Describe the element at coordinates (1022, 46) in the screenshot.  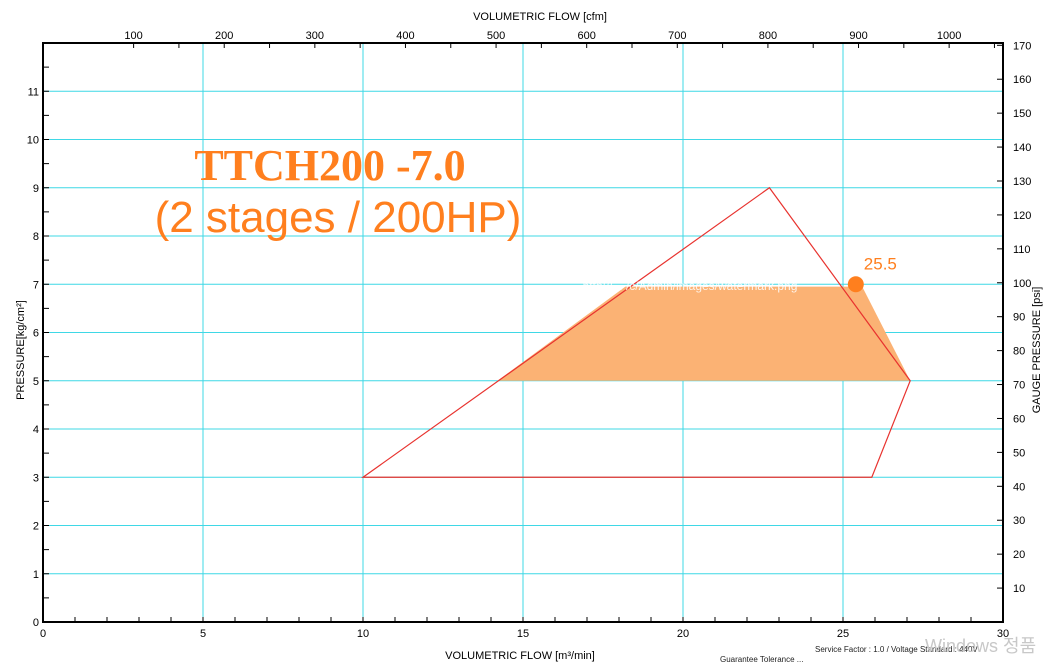
I see `right-tick-label: 170` at that location.